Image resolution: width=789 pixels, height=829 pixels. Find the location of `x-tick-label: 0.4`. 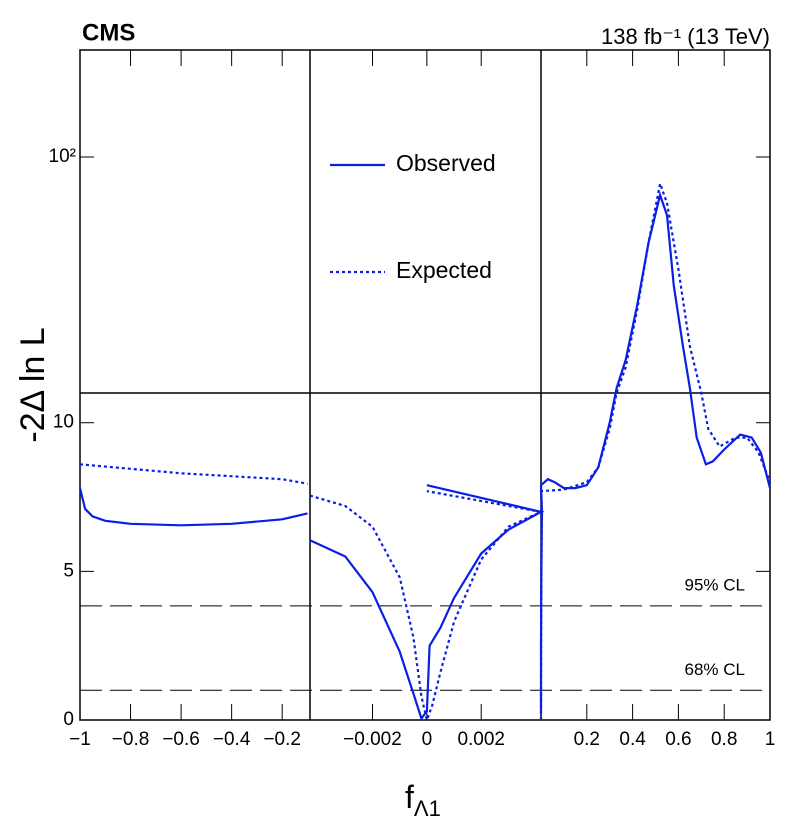

x-tick-label: 0.4 is located at coordinates (632, 739).